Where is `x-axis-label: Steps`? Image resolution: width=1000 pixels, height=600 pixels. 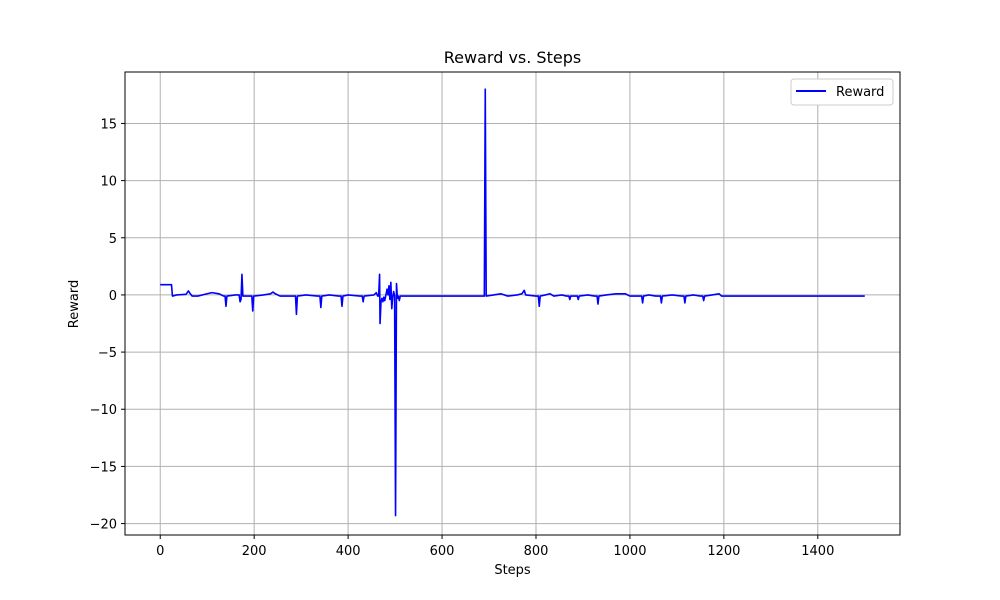 x-axis-label: Steps is located at coordinates (512, 570).